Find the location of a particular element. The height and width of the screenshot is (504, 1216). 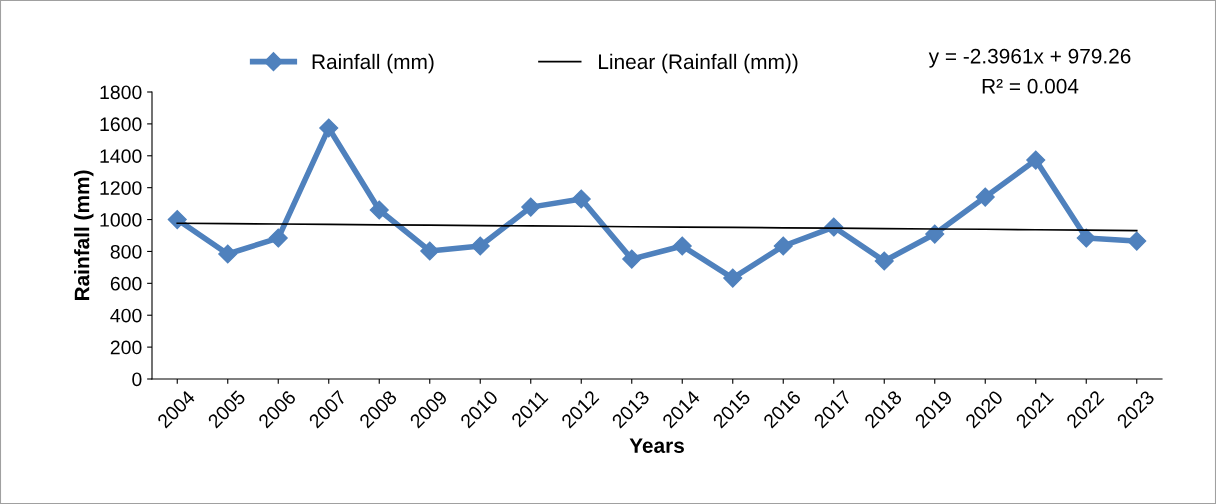

legend-label: Rainfall (mm) is located at coordinates (373, 63).